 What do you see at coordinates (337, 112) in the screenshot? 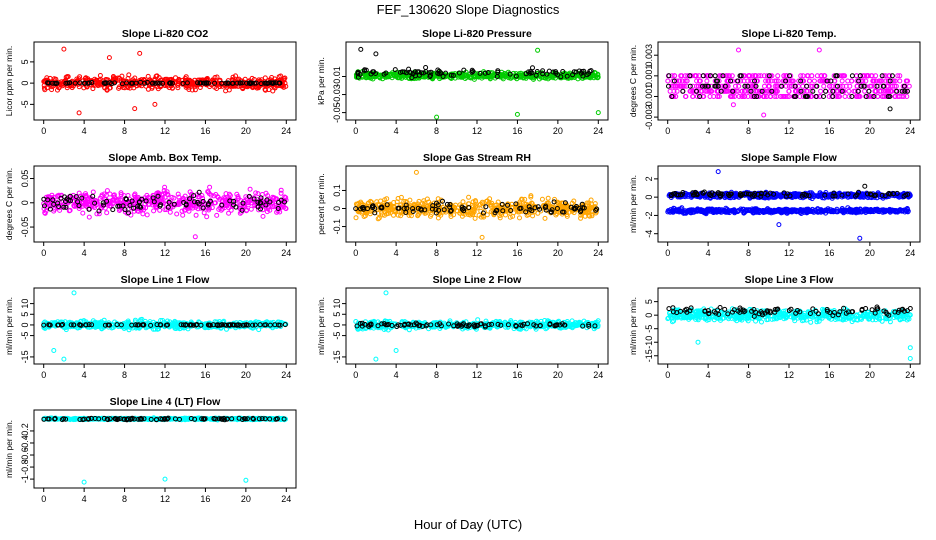
I see `y-tick-label: -0.05` at bounding box center [337, 112].